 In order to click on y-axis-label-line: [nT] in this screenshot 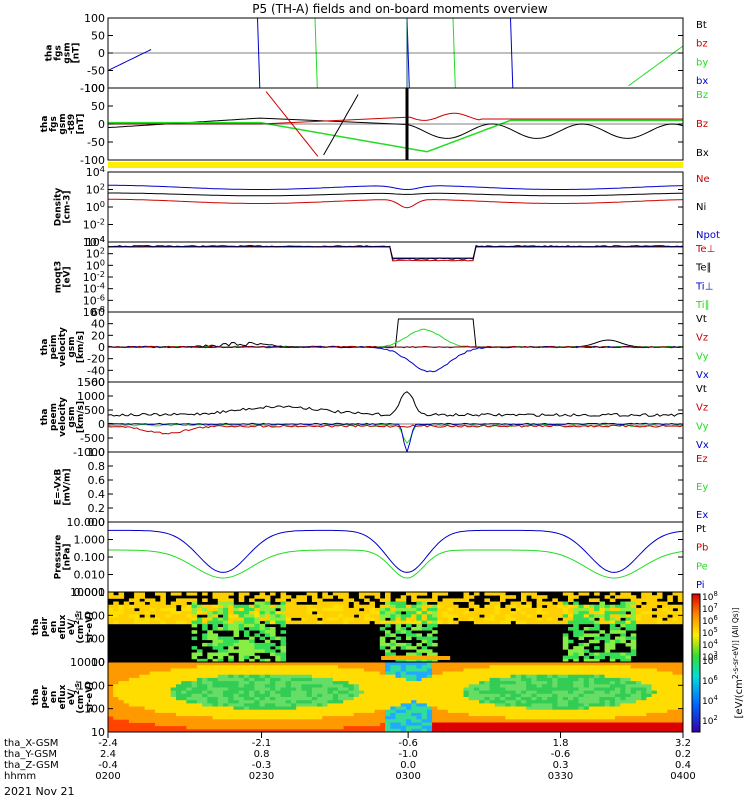, I will do `click(81, 124)`.